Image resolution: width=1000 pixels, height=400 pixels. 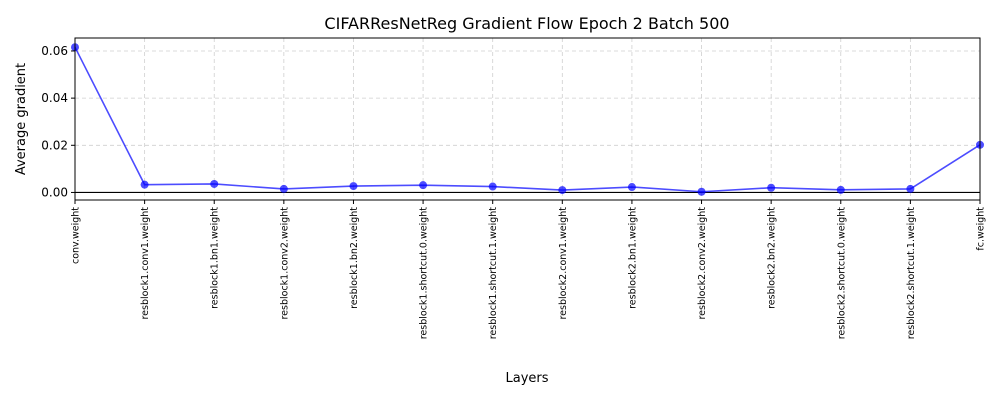 I want to click on y-tick-label: 0.06, so click(x=54, y=51).